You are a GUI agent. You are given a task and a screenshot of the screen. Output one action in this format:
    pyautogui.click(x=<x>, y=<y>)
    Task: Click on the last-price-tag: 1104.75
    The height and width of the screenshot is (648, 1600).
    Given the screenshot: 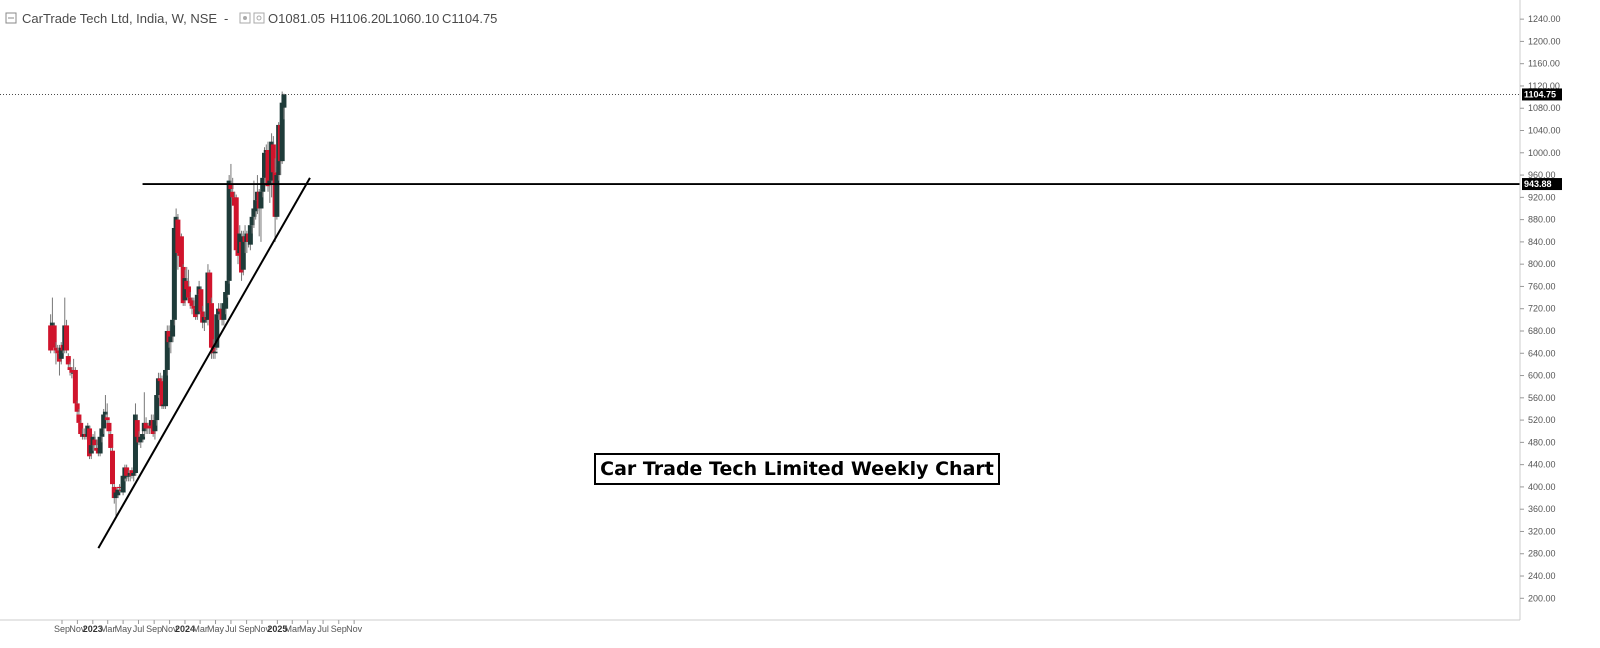 What is the action you would take?
    pyautogui.click(x=1542, y=94)
    